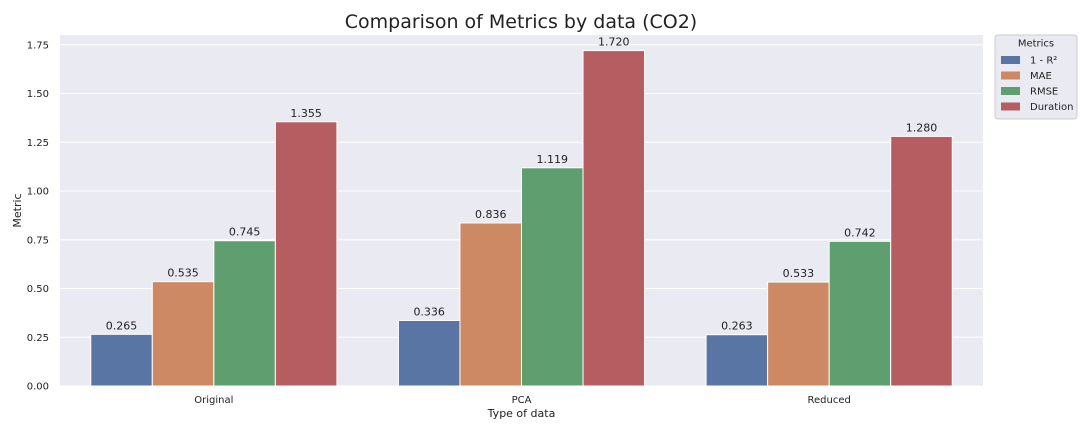  Describe the element at coordinates (213, 400) in the screenshot. I see `x-tick-label: Original` at that location.